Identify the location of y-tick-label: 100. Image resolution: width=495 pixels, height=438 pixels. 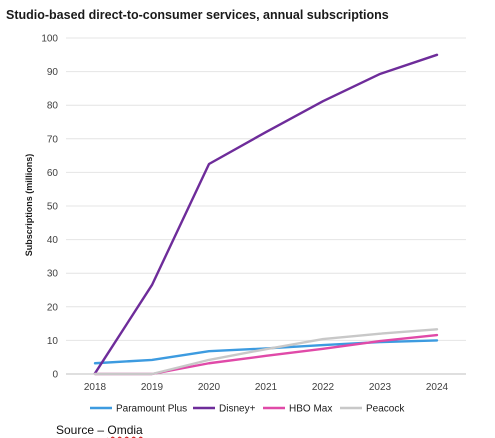
(49, 39).